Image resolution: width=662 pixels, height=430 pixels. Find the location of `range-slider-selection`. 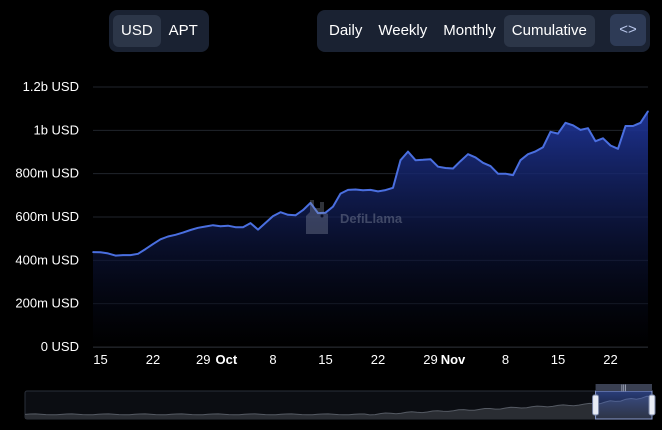

range-slider-selection is located at coordinates (624, 405).